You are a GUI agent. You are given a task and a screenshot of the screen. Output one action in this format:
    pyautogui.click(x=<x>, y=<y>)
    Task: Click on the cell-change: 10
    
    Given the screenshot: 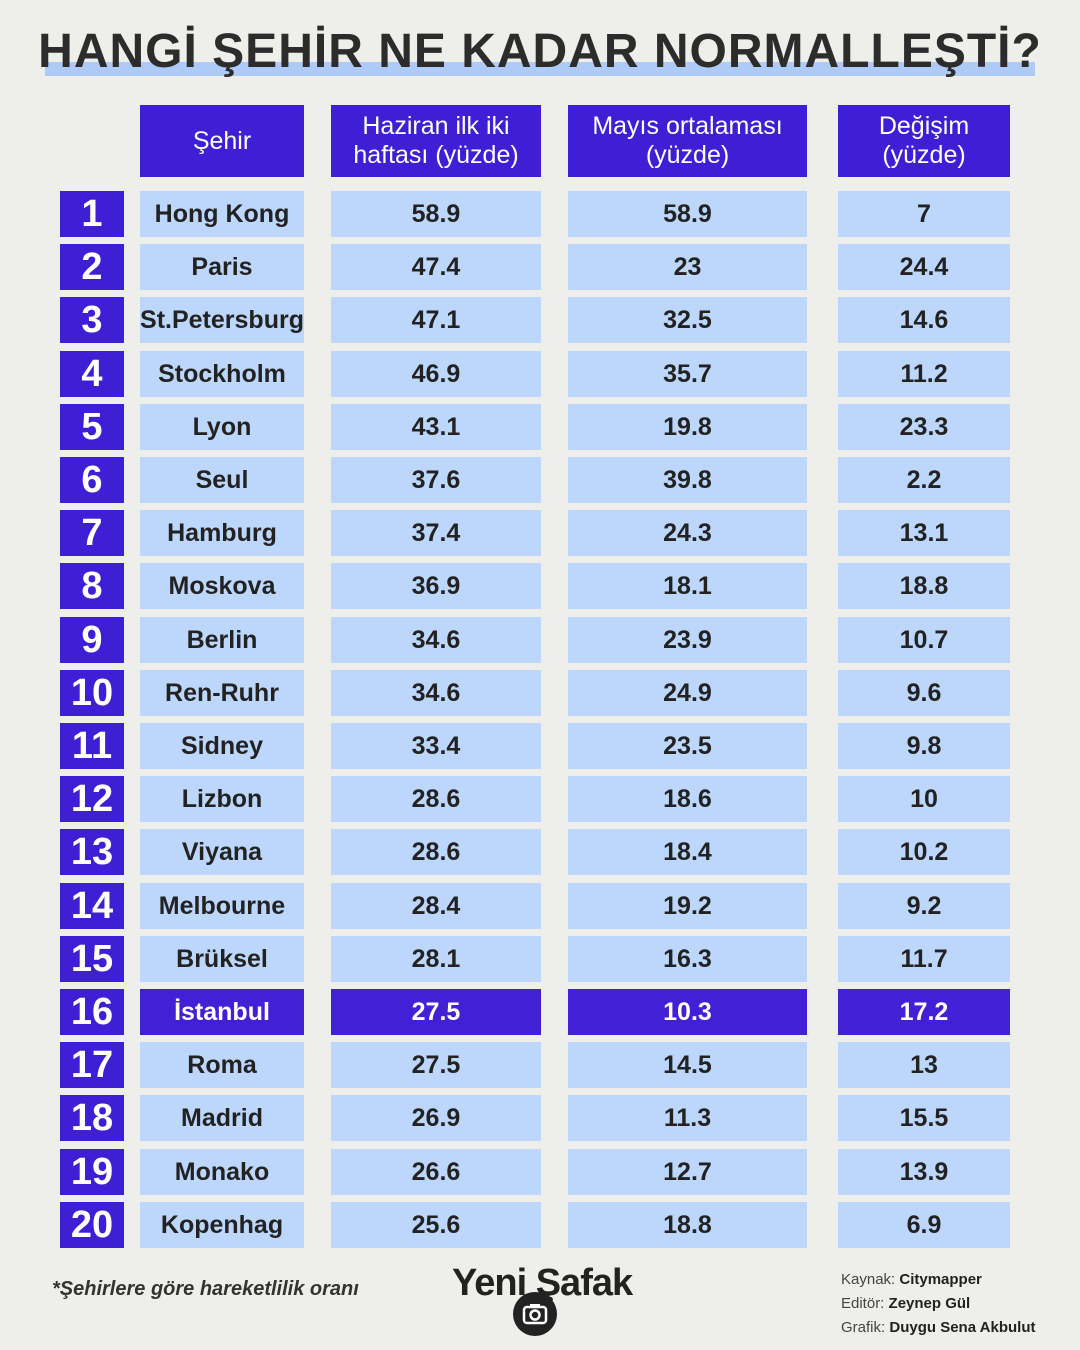 What is the action you would take?
    pyautogui.click(x=924, y=799)
    